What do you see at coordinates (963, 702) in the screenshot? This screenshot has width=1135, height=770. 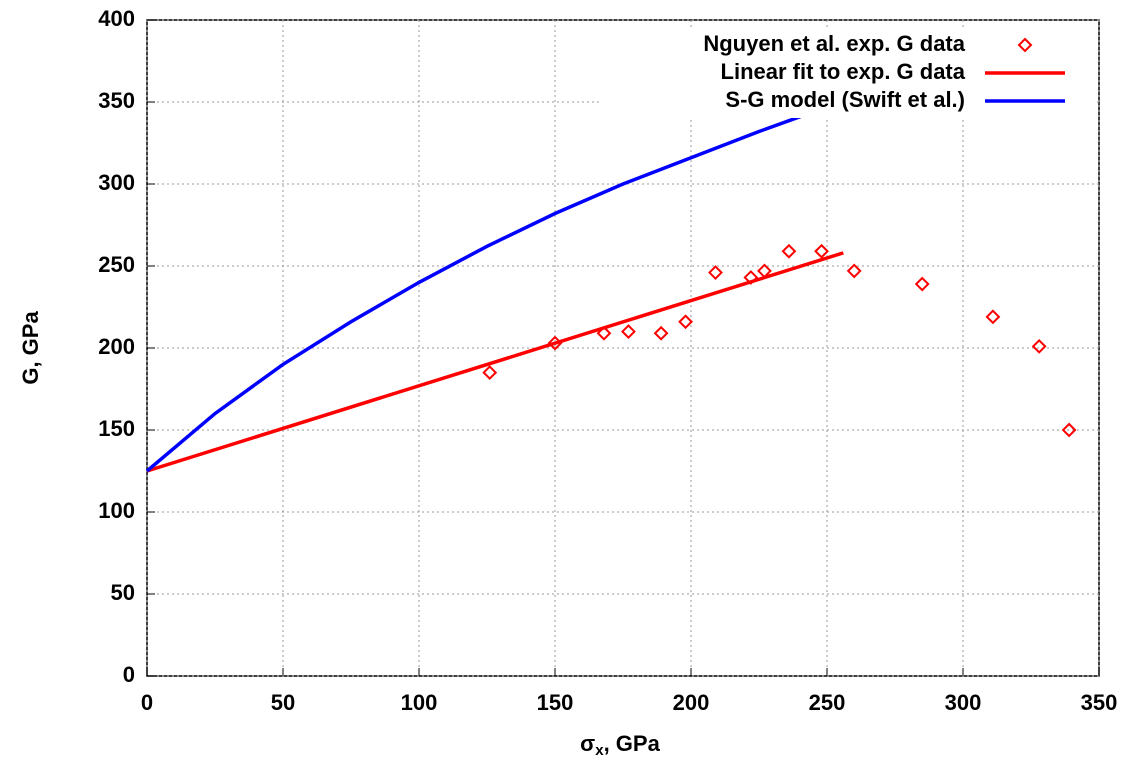 I see `x-tick-label: 300` at bounding box center [963, 702].